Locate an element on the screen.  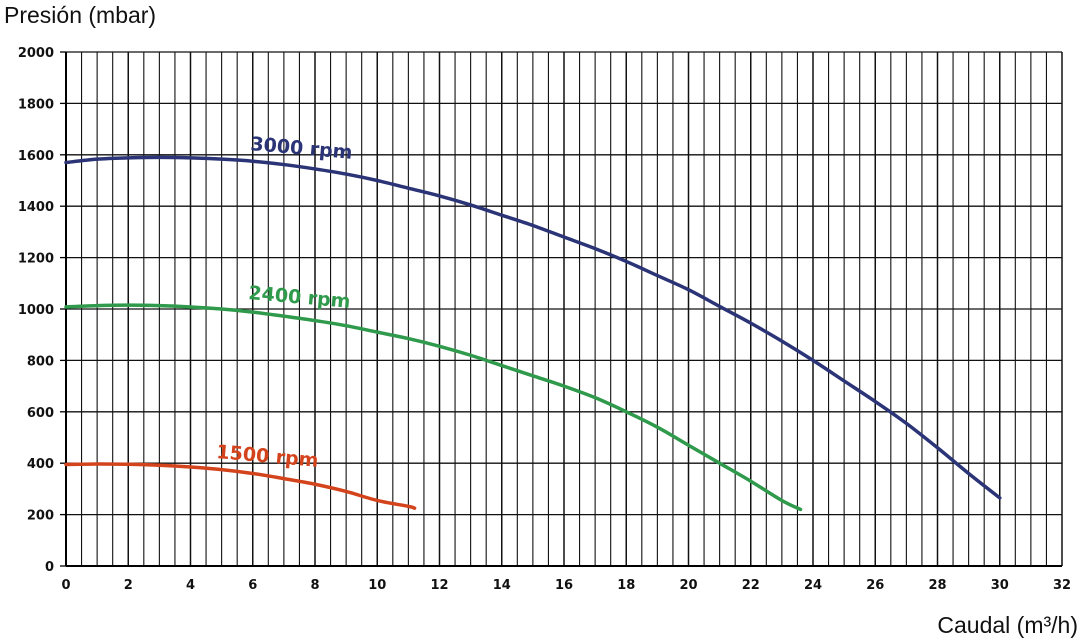
y-tick-label: 1600 is located at coordinates (36, 156).